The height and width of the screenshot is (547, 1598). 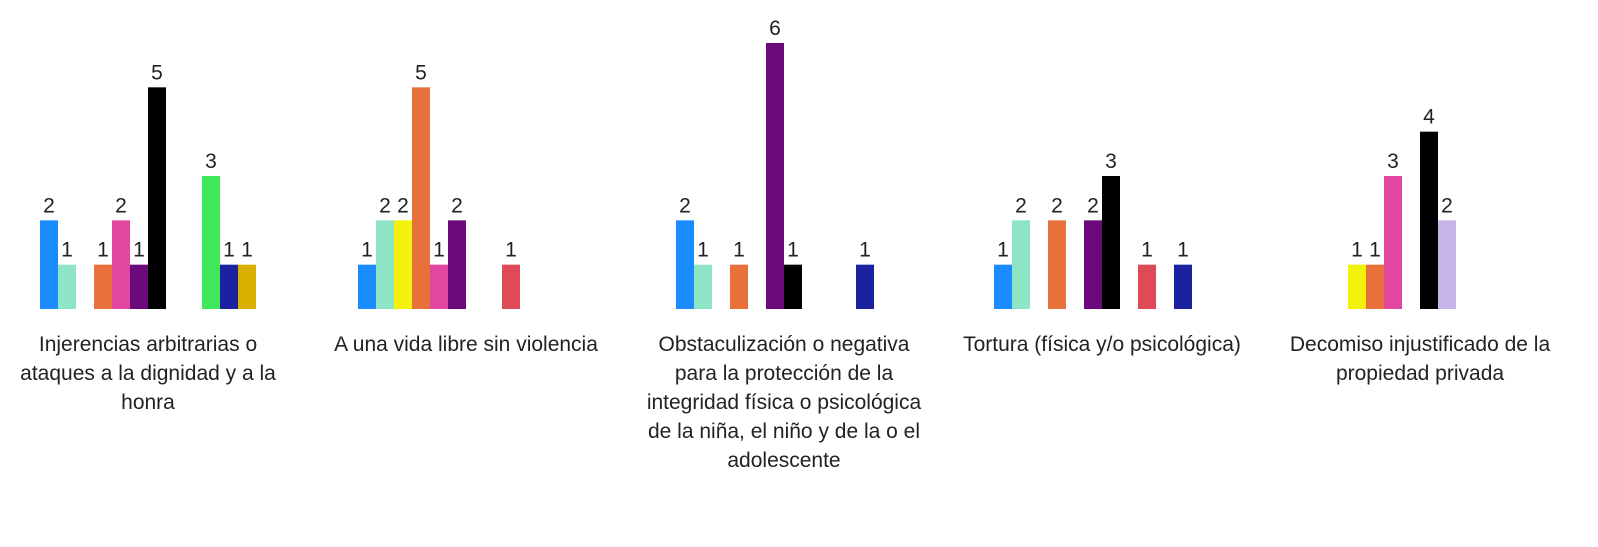 What do you see at coordinates (1429, 117) in the screenshot?
I see `data-label: 4` at bounding box center [1429, 117].